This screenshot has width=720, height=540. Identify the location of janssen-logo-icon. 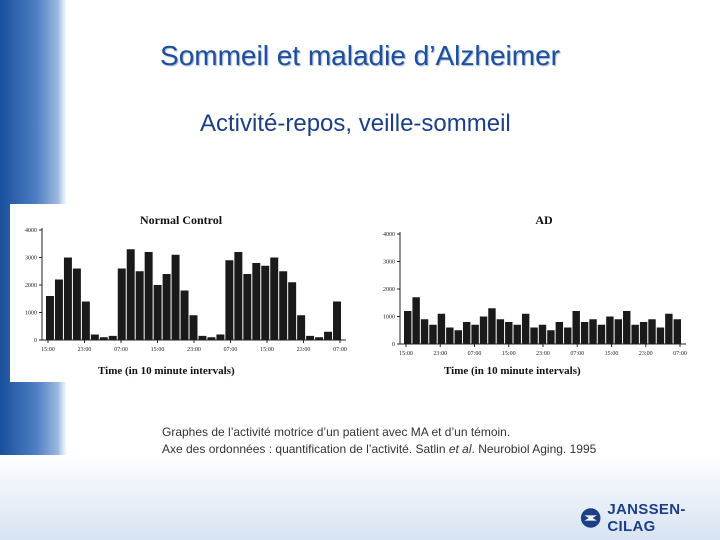
(590, 518).